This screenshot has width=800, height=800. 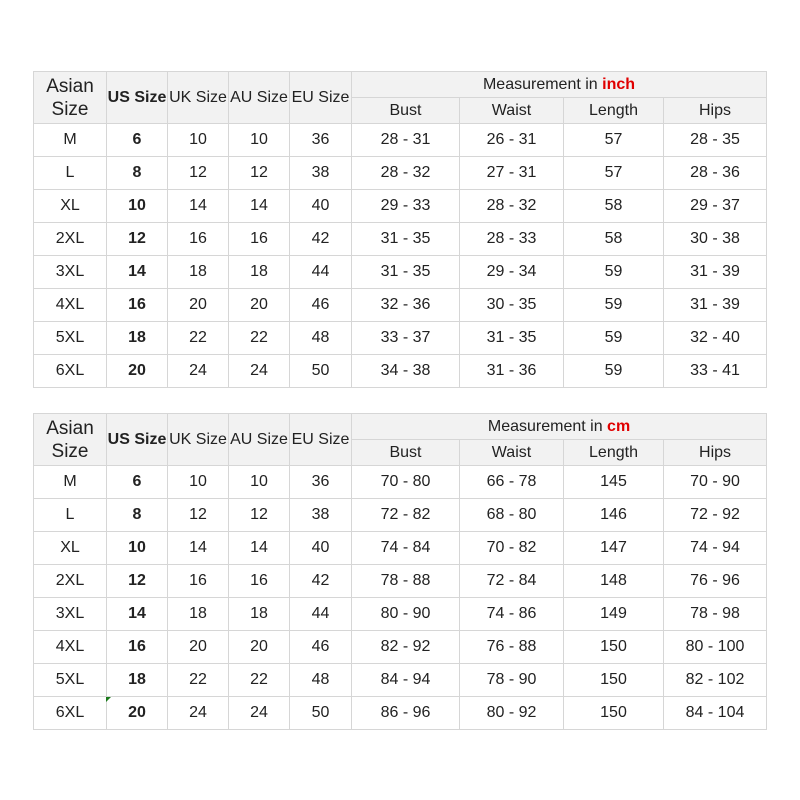 I want to click on table-cell: 32 - 40, so click(x=715, y=338).